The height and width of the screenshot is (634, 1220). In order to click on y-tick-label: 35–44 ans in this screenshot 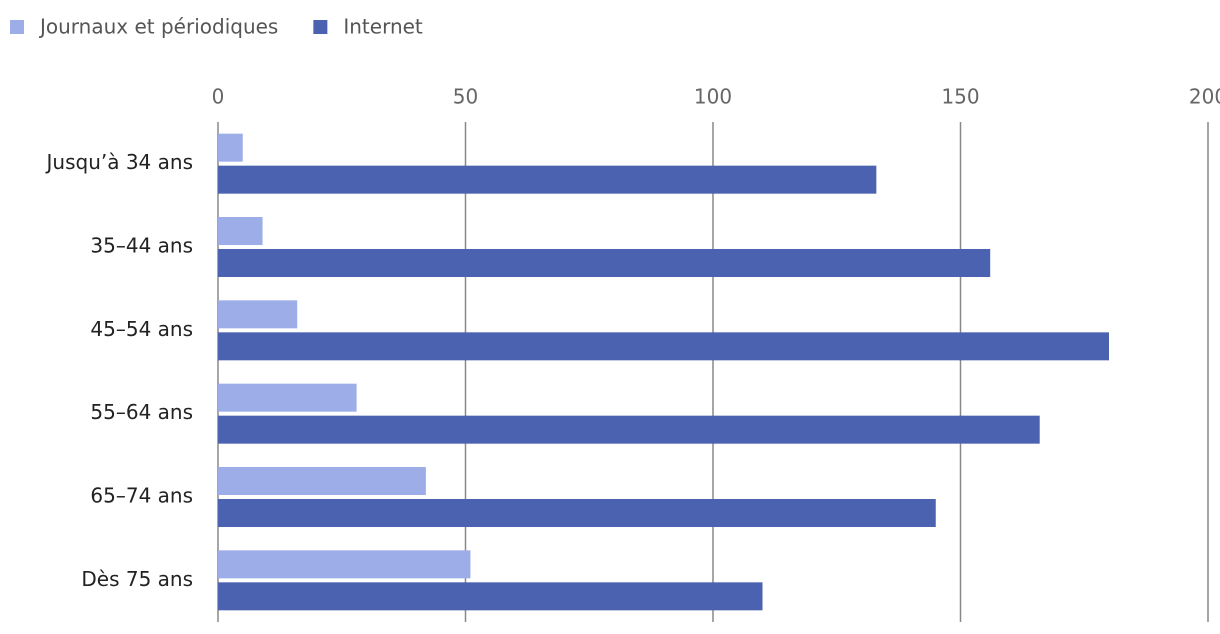, I will do `click(141, 246)`.